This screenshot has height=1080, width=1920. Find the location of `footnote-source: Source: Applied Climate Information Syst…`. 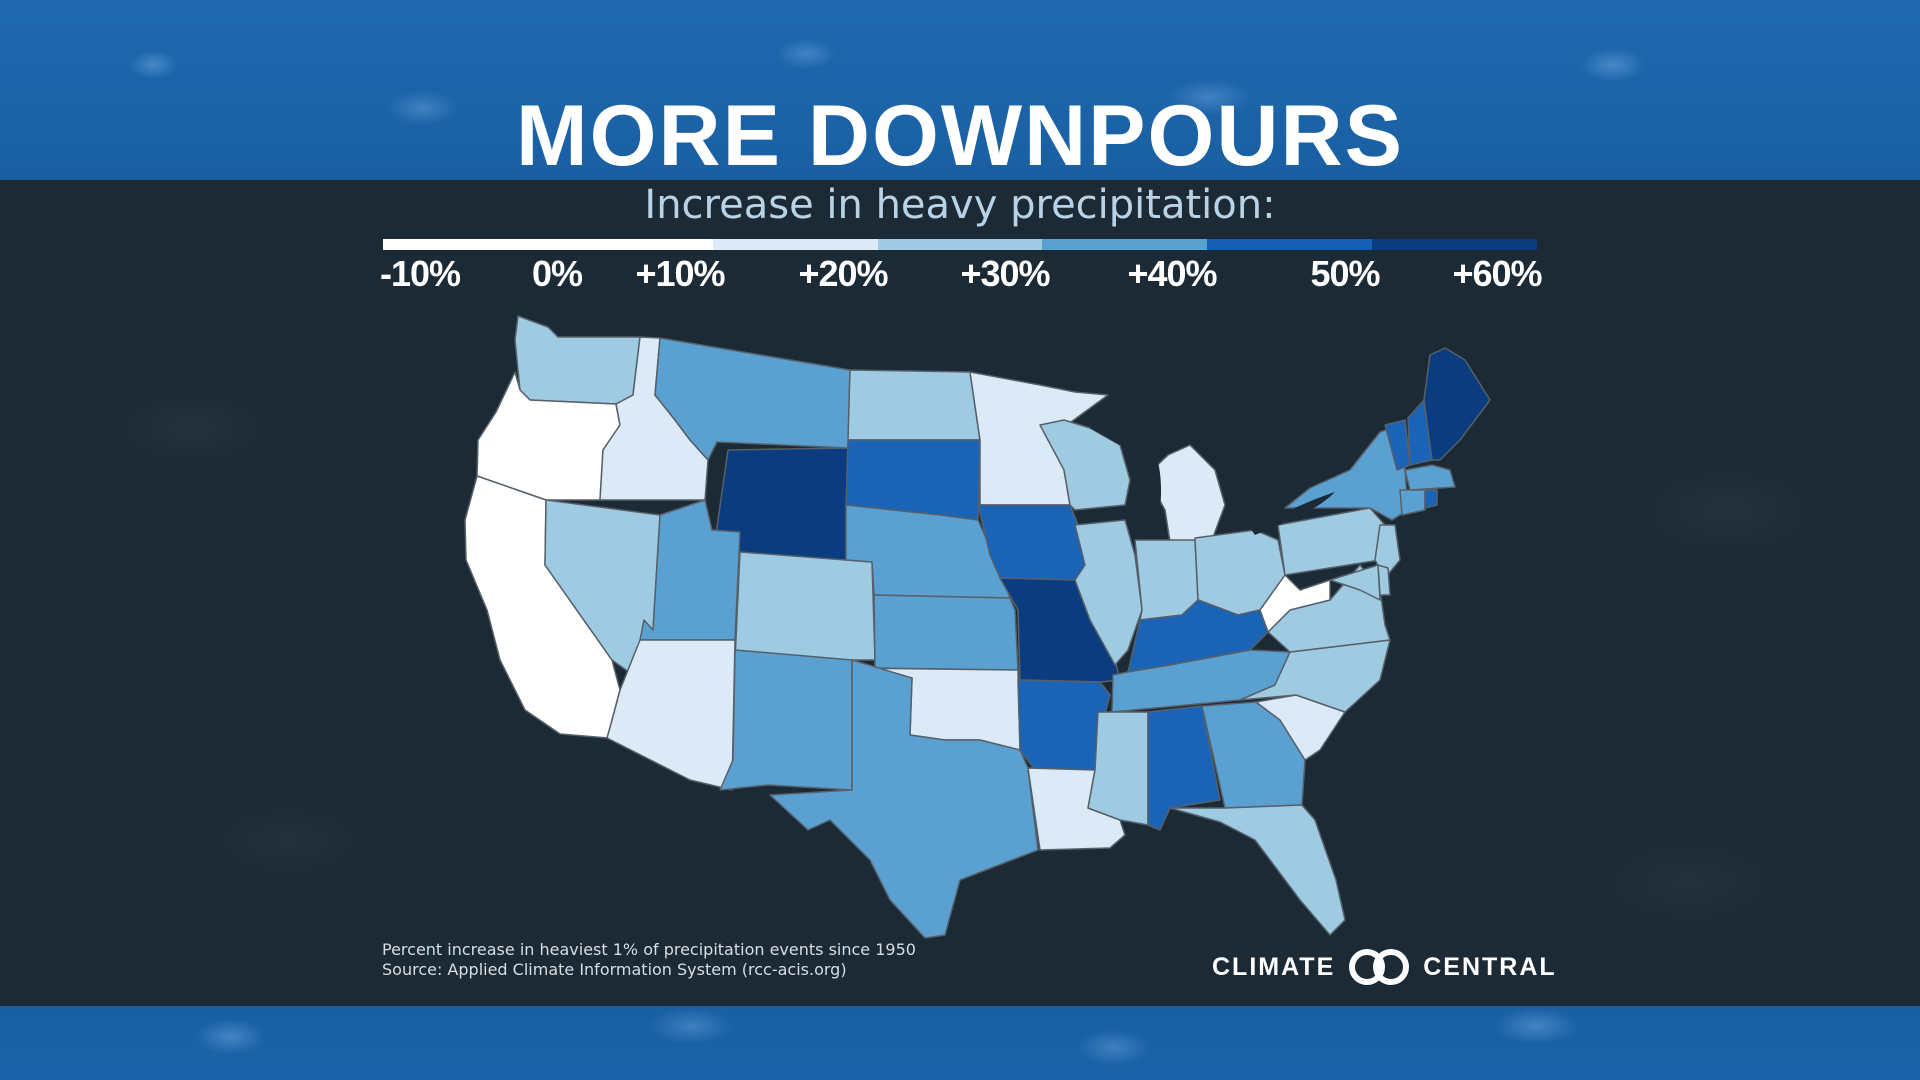

footnote-source: Source: Applied Climate Information Syst… is located at coordinates (614, 969).